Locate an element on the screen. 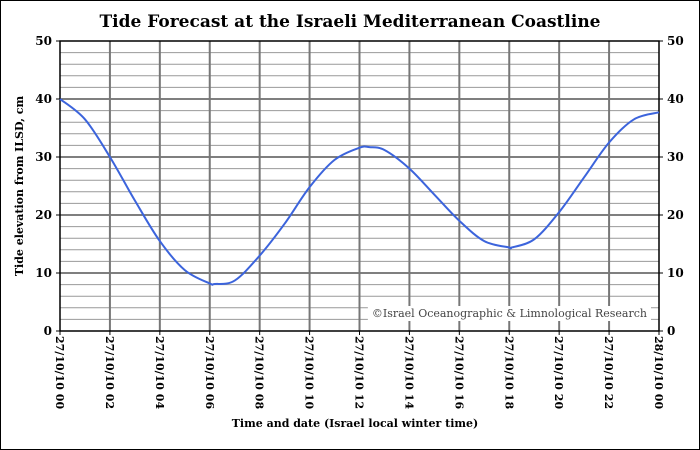 The width and height of the screenshot is (700, 450). y-tick-label-left: 40 is located at coordinates (43, 99).